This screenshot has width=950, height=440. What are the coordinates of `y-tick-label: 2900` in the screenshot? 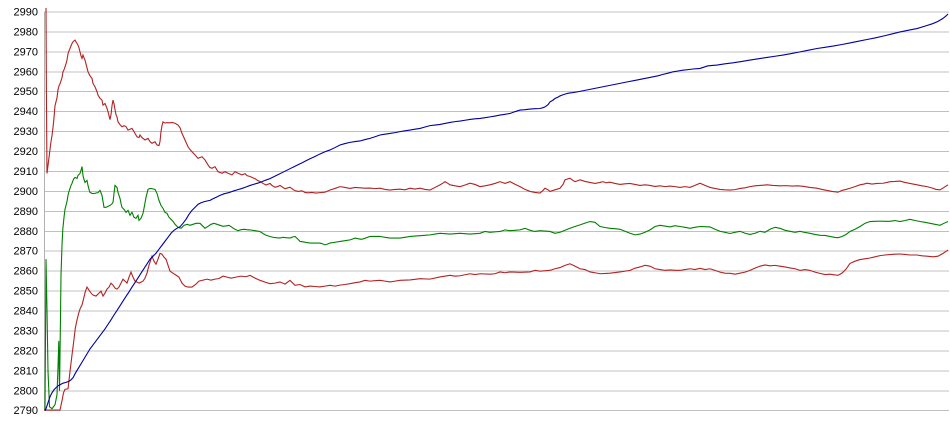 It's located at (26, 192).